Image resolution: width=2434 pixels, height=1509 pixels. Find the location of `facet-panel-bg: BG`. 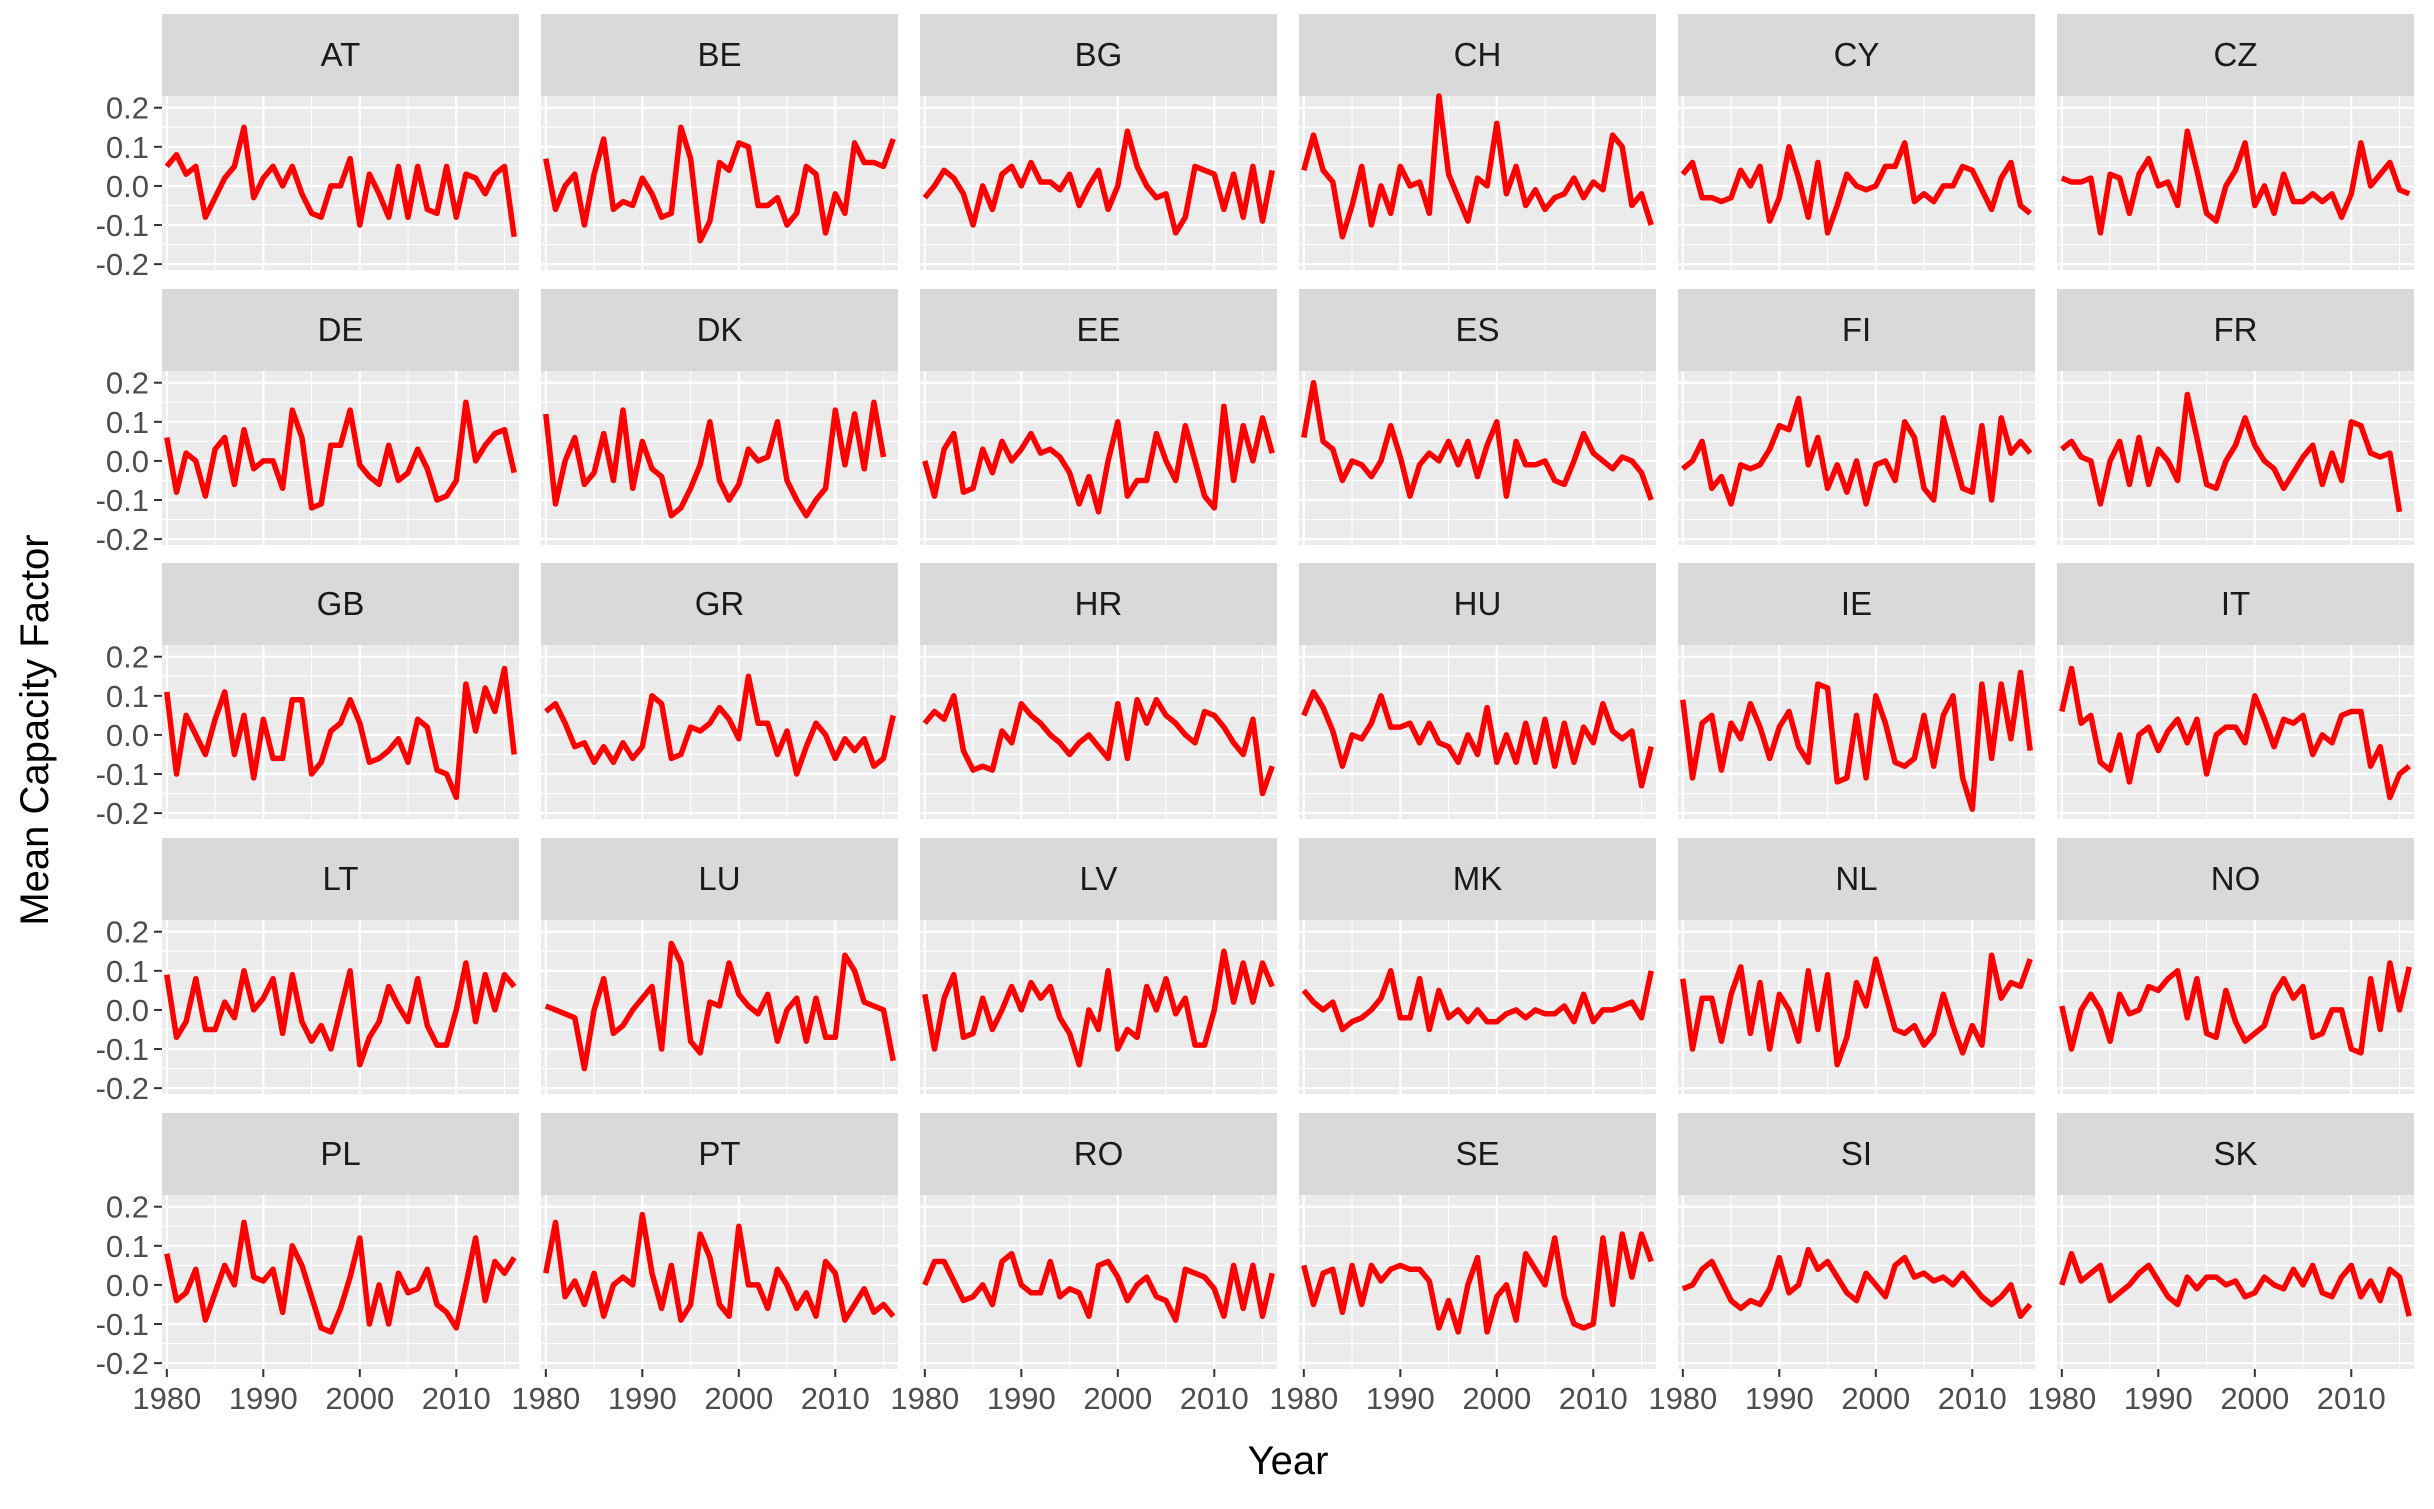

facet-panel-bg: BG is located at coordinates (1098, 142).